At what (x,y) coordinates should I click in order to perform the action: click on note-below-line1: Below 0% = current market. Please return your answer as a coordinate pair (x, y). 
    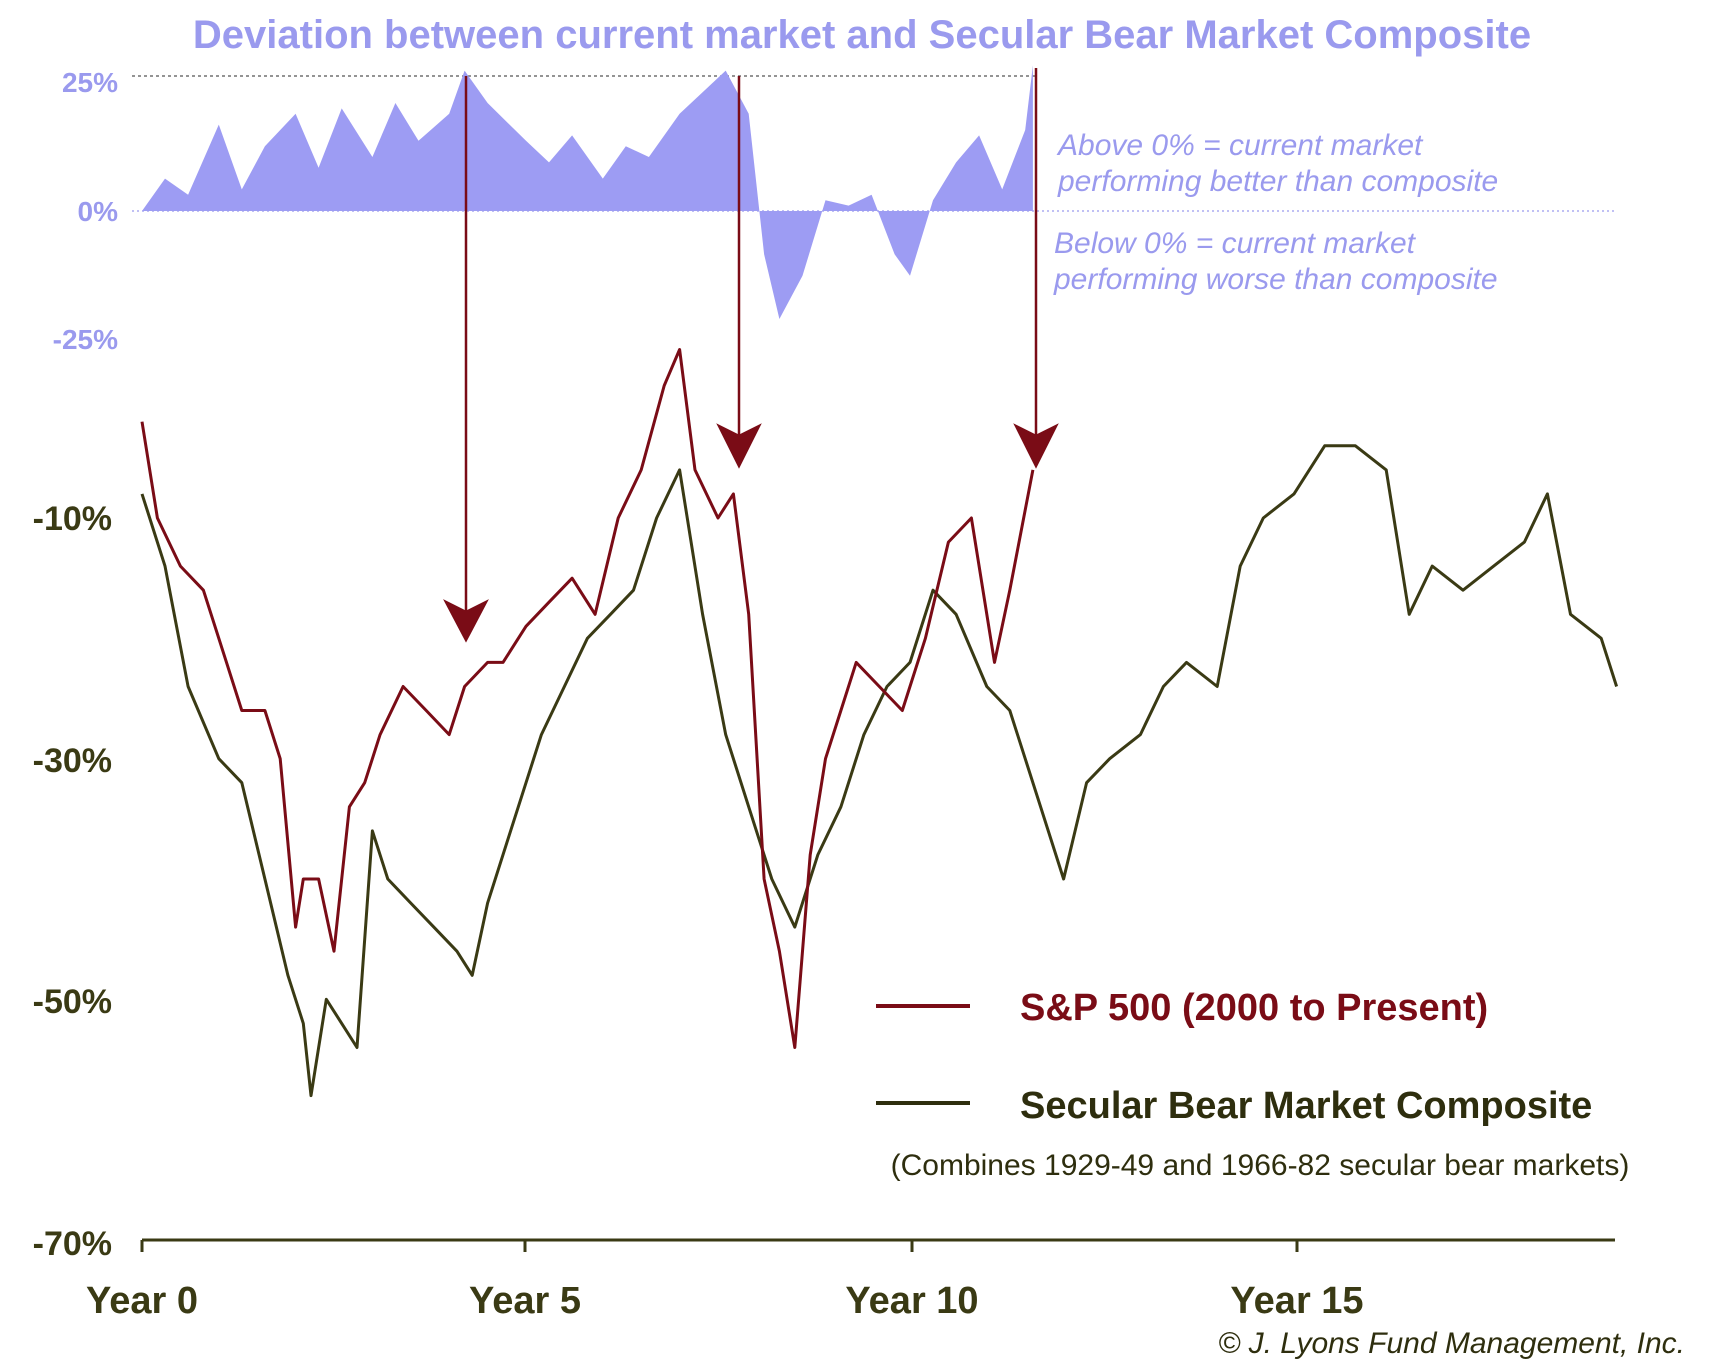
    Looking at the image, I should click on (1235, 243).